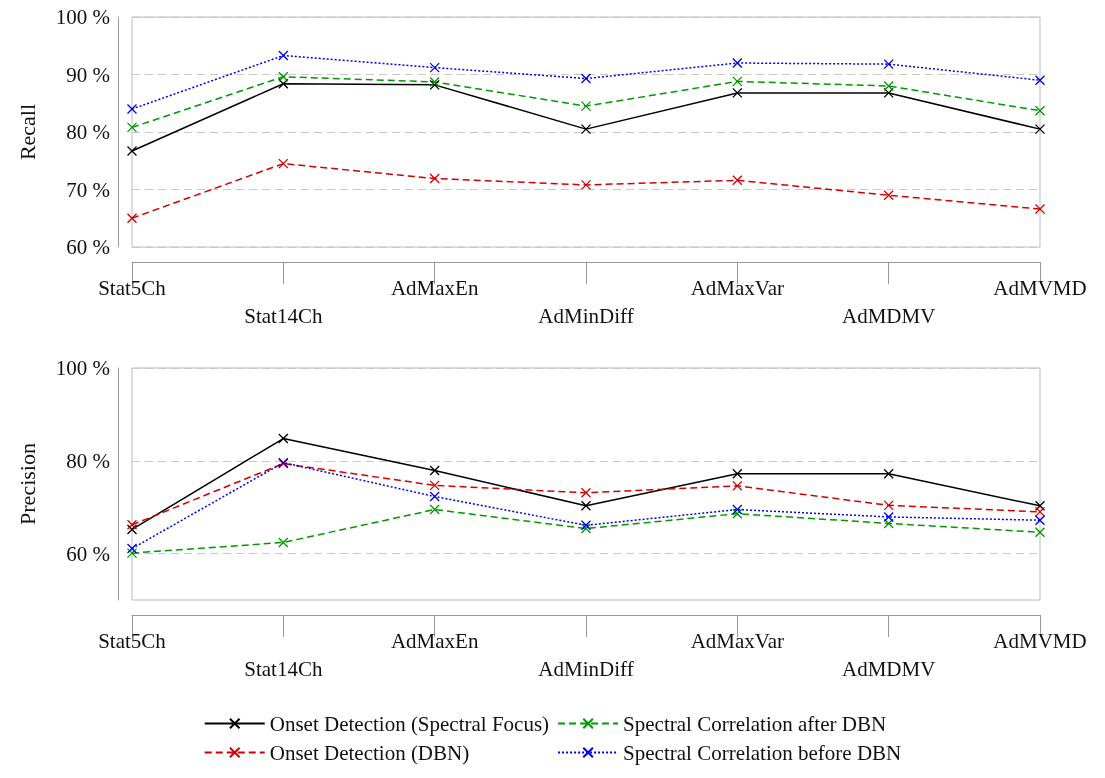 This screenshot has width=1105, height=778. Describe the element at coordinates (88, 189) in the screenshot. I see `y-tick-label: 70 %` at that location.